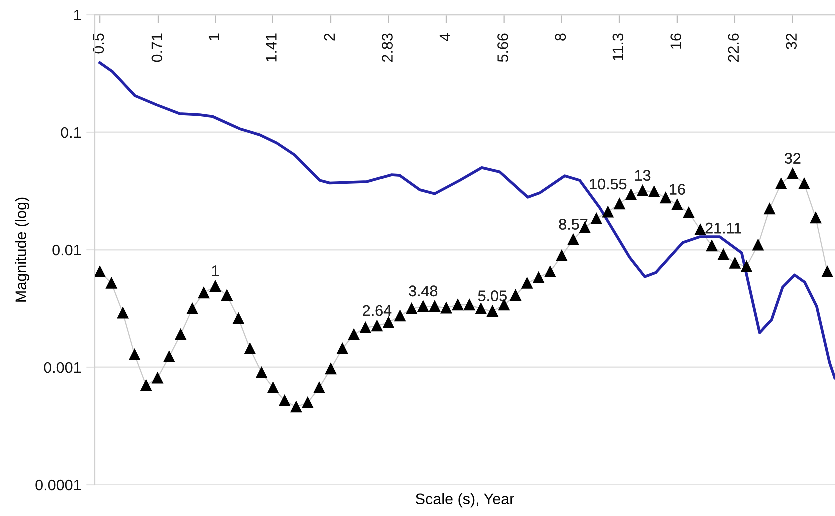 Image resolution: width=835 pixels, height=516 pixels. Describe the element at coordinates (329, 37) in the screenshot. I see `x-tick-label: 2` at that location.